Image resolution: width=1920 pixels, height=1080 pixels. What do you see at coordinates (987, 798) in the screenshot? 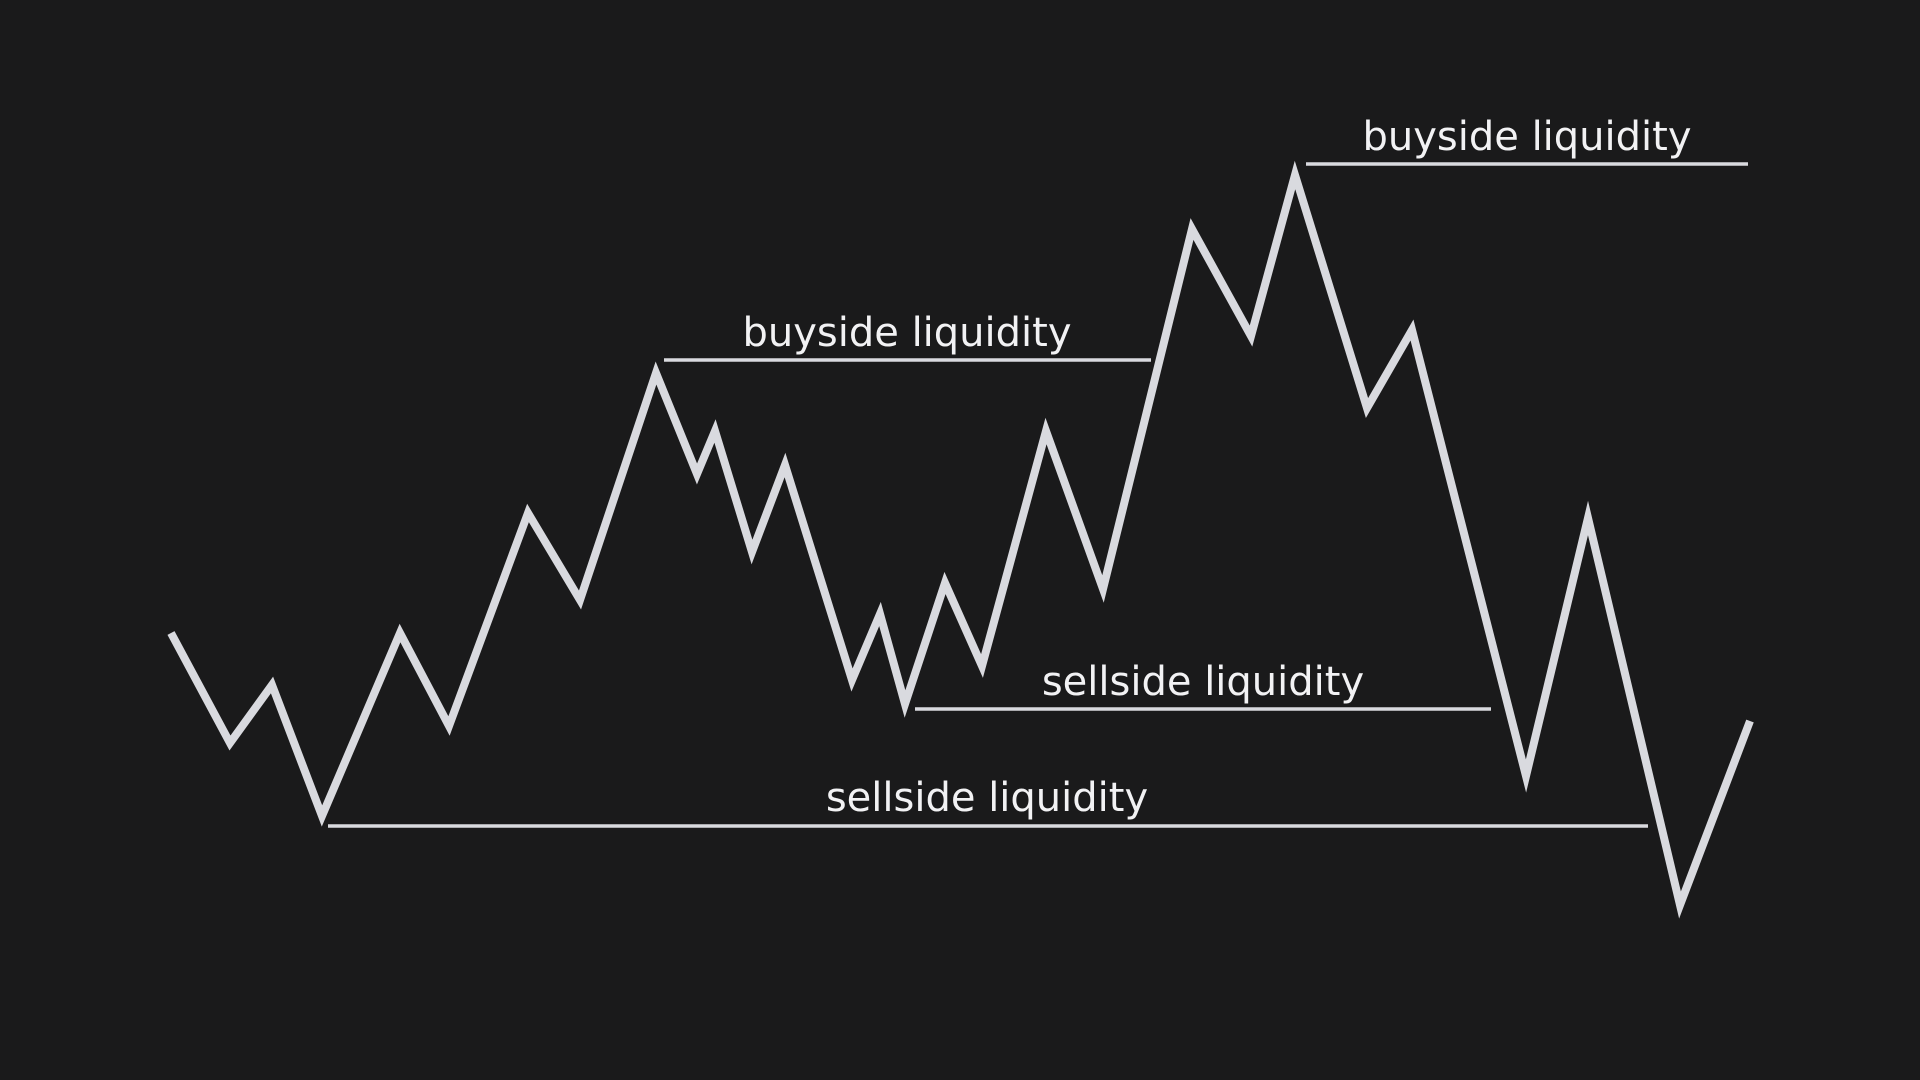
I see `sellside-label-low: sellside liquidity` at bounding box center [987, 798].